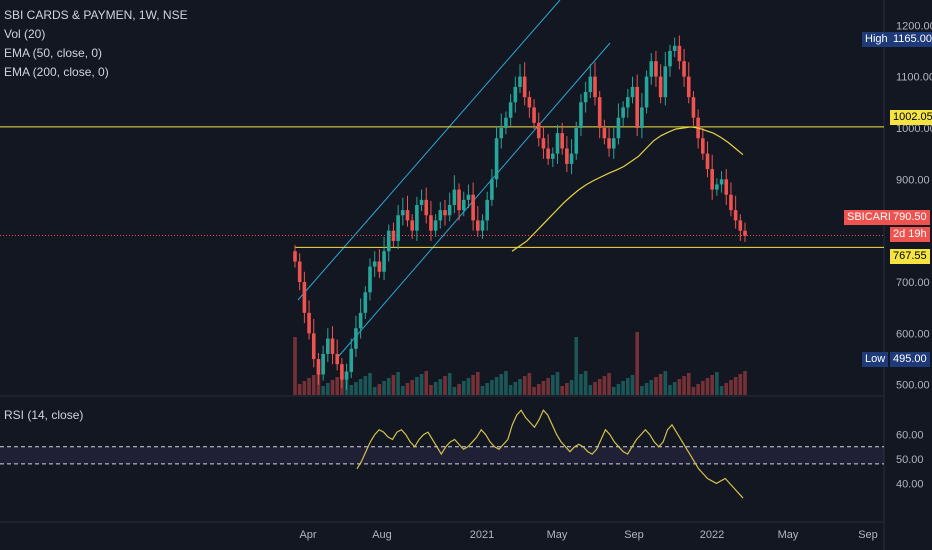 The image size is (932, 550). What do you see at coordinates (53, 53) in the screenshot?
I see `legend-ema50: EMA (50, close, 0)` at bounding box center [53, 53].